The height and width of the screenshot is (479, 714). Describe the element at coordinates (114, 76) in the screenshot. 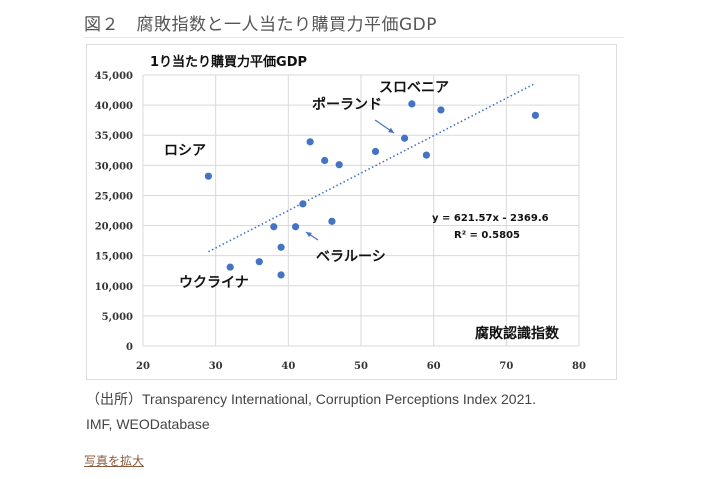

I see `y-tick-label: 45,000` at that location.